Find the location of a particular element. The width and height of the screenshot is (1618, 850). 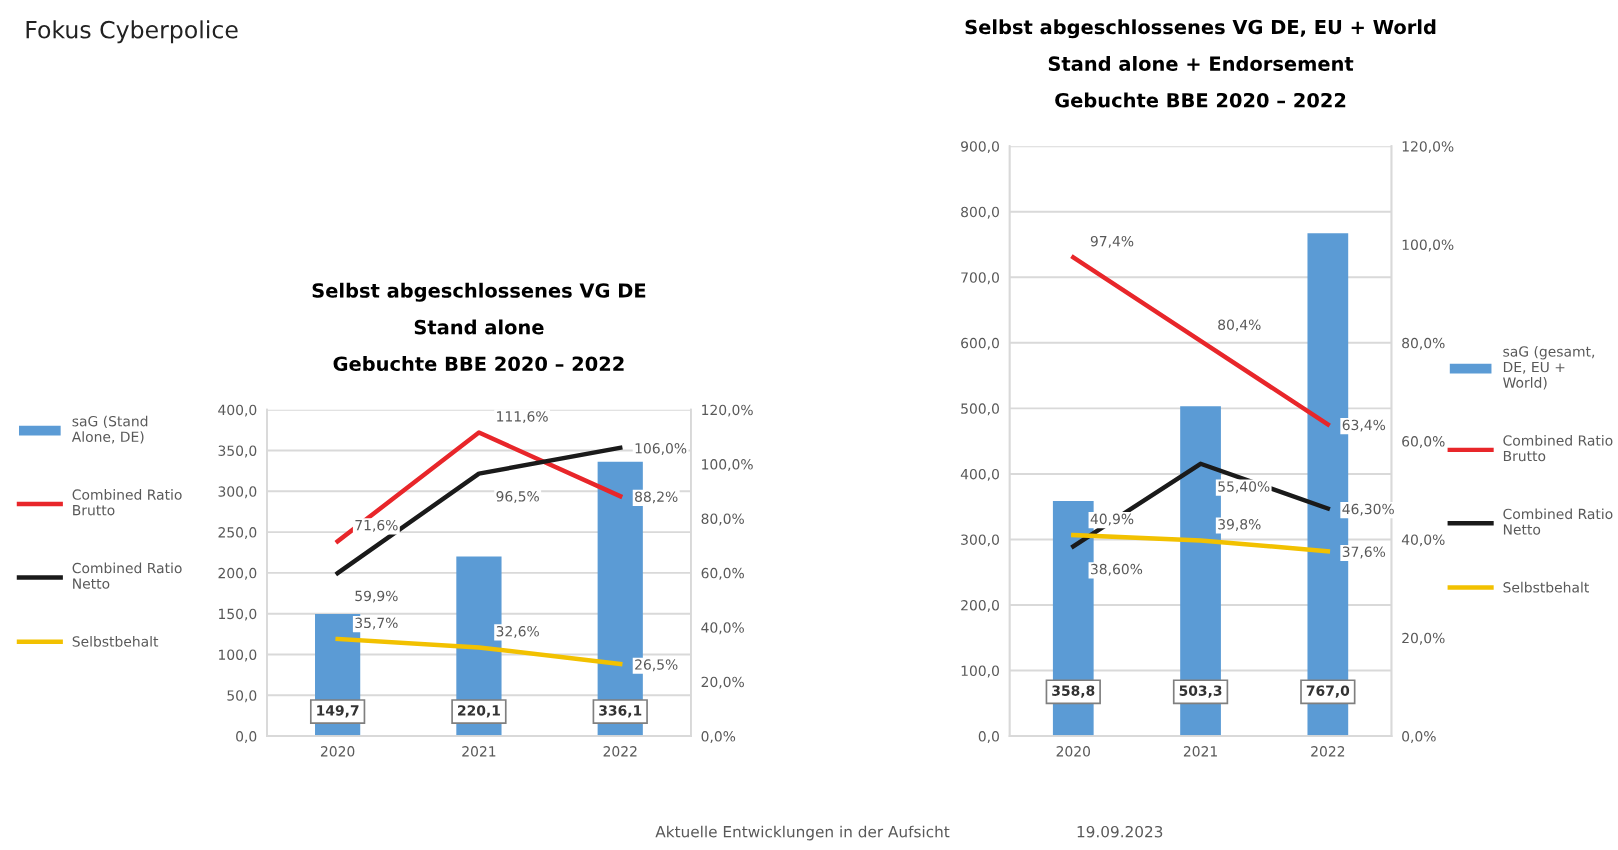

chart-title: Selbst abgeschlossenes VG DE, EU + World Stand alone + Endorsement Gebuchte BBE 2020 – 2022 is located at coordinates (1200, 63).